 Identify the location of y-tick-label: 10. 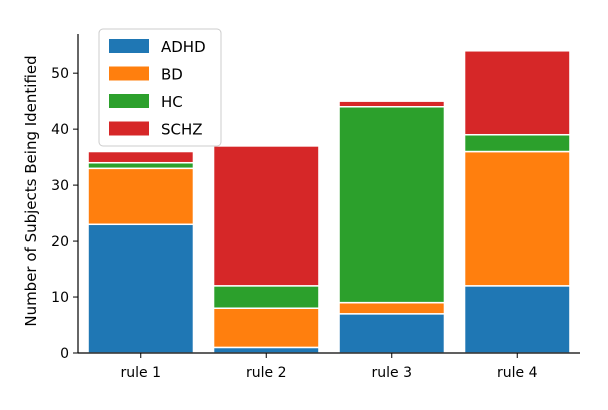
(60, 298).